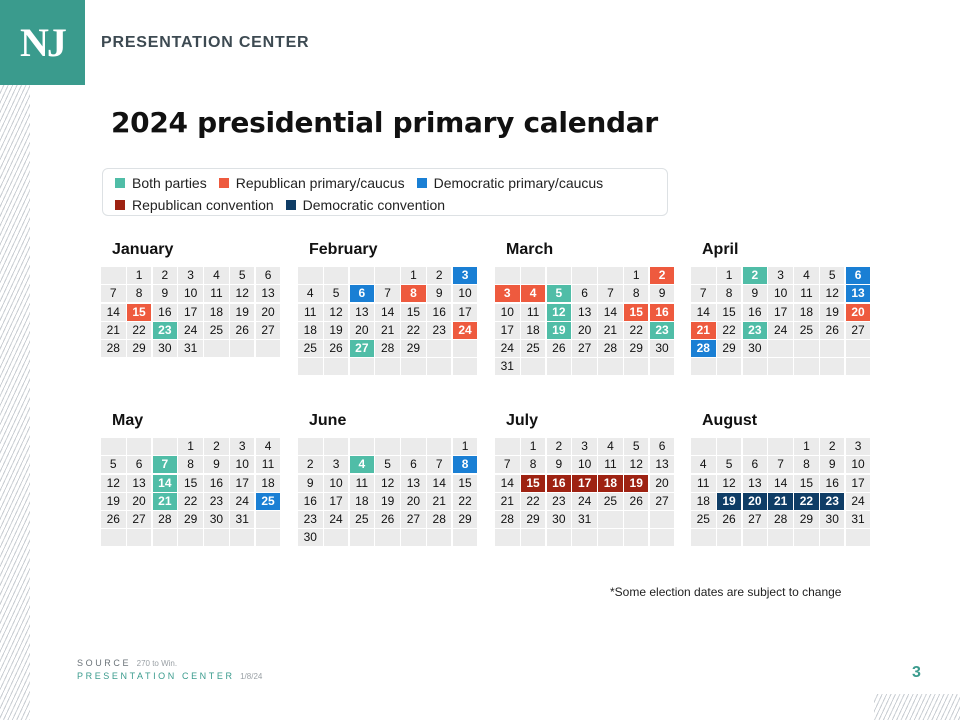  I want to click on day-cell: 26, so click(336, 349).